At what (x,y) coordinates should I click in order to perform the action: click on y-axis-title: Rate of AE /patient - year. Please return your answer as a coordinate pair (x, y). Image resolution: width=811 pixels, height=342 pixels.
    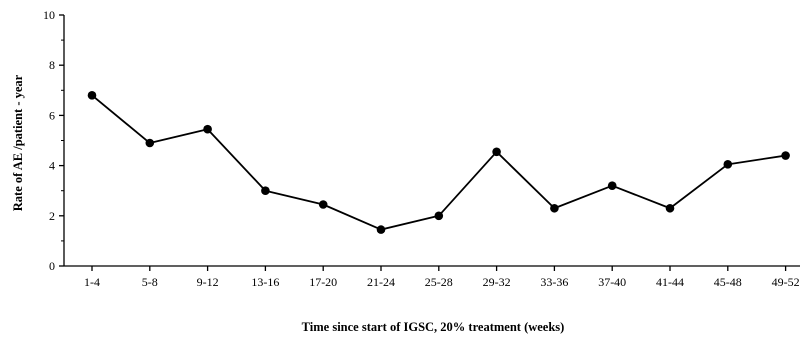
    Looking at the image, I should click on (18, 142).